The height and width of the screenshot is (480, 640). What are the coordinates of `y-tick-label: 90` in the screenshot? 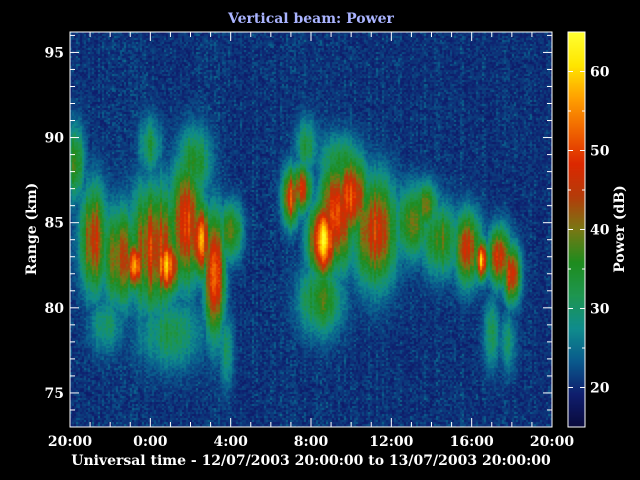 It's located at (55, 139).